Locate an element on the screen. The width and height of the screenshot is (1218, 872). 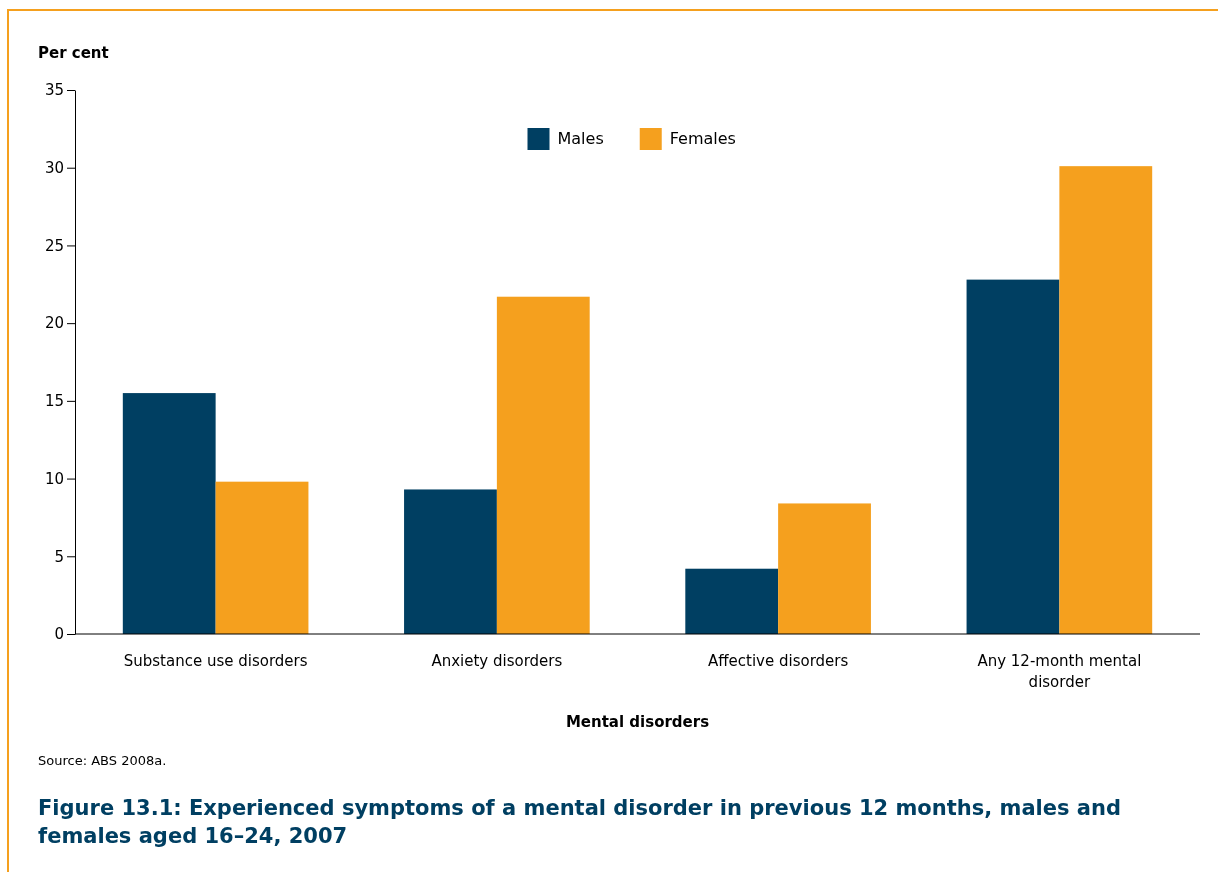
y-axis-title: Per cent is located at coordinates (73, 53).